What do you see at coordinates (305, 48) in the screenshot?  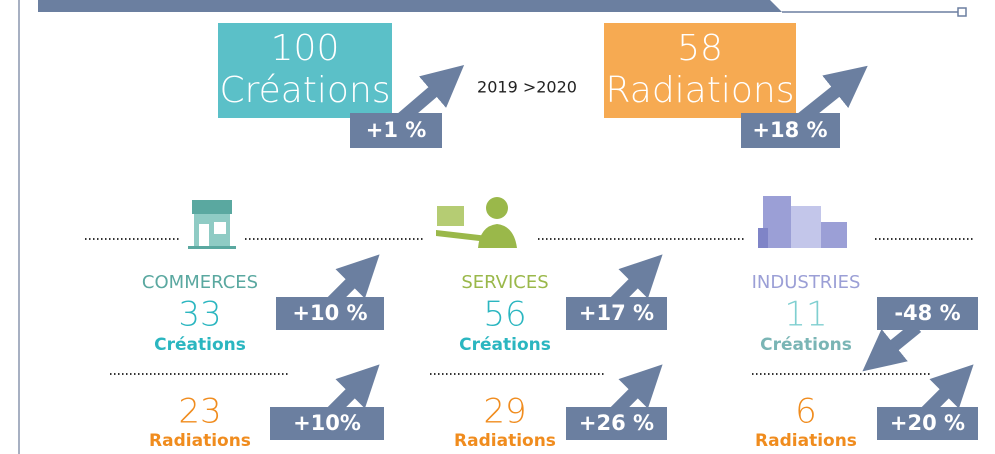 I see `total-creations: 100` at bounding box center [305, 48].